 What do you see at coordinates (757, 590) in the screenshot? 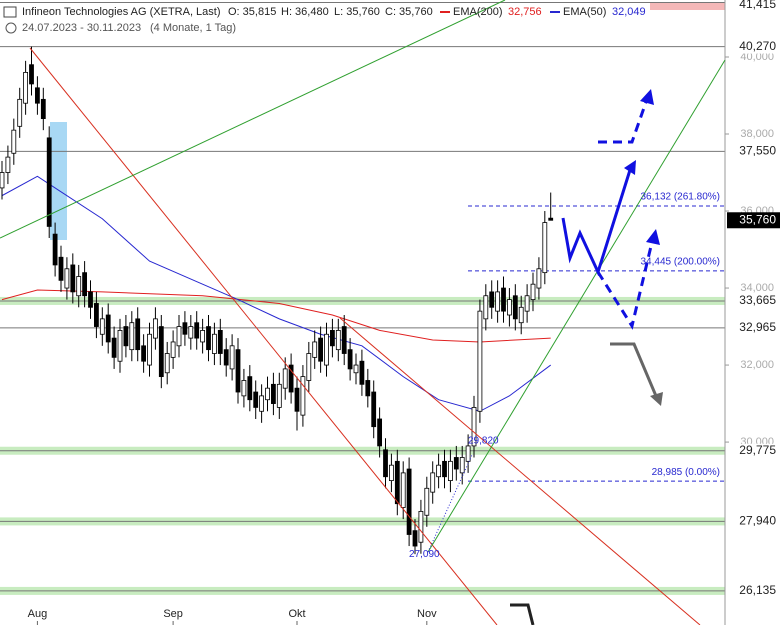
I see `level-label: 26,135` at bounding box center [757, 590].